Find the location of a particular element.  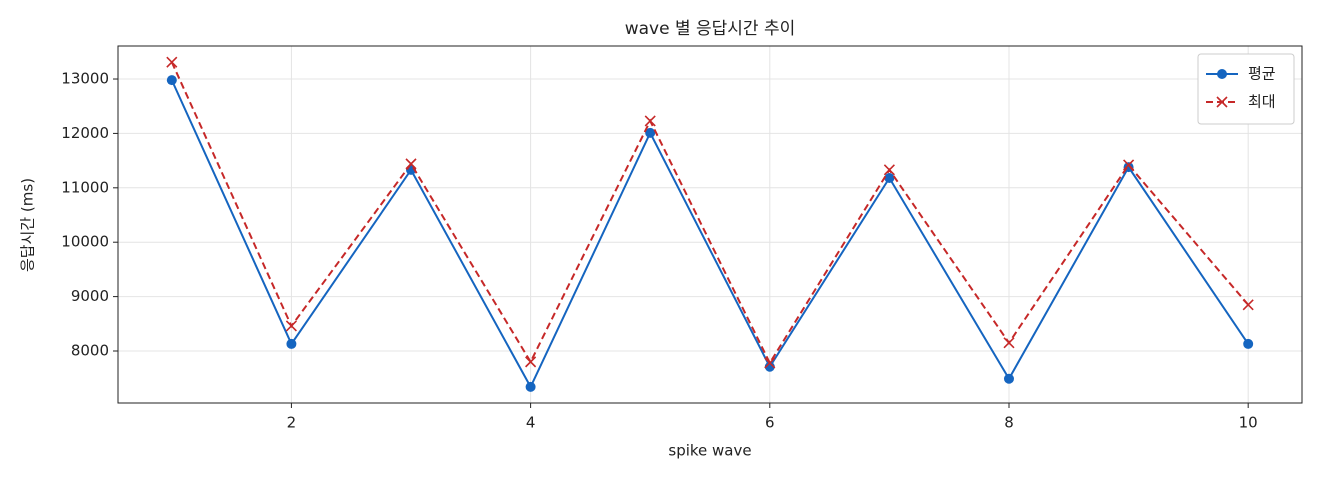

chart-title: wave 별 응답시간 추이 is located at coordinates (710, 29).